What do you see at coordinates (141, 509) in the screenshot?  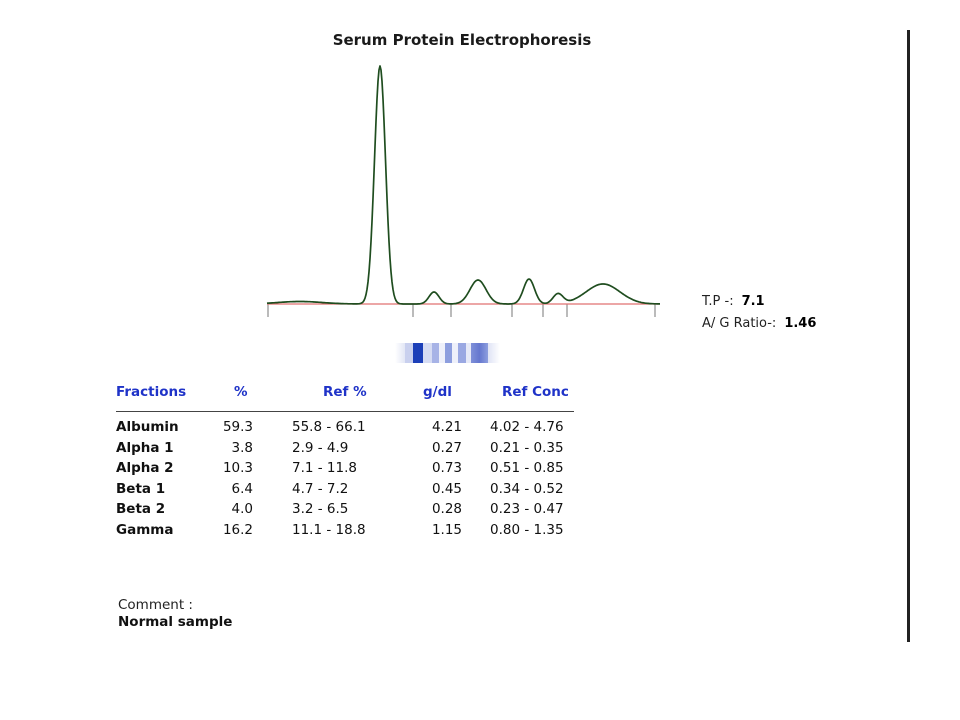 I see `fraction-name: Beta 2` at bounding box center [141, 509].